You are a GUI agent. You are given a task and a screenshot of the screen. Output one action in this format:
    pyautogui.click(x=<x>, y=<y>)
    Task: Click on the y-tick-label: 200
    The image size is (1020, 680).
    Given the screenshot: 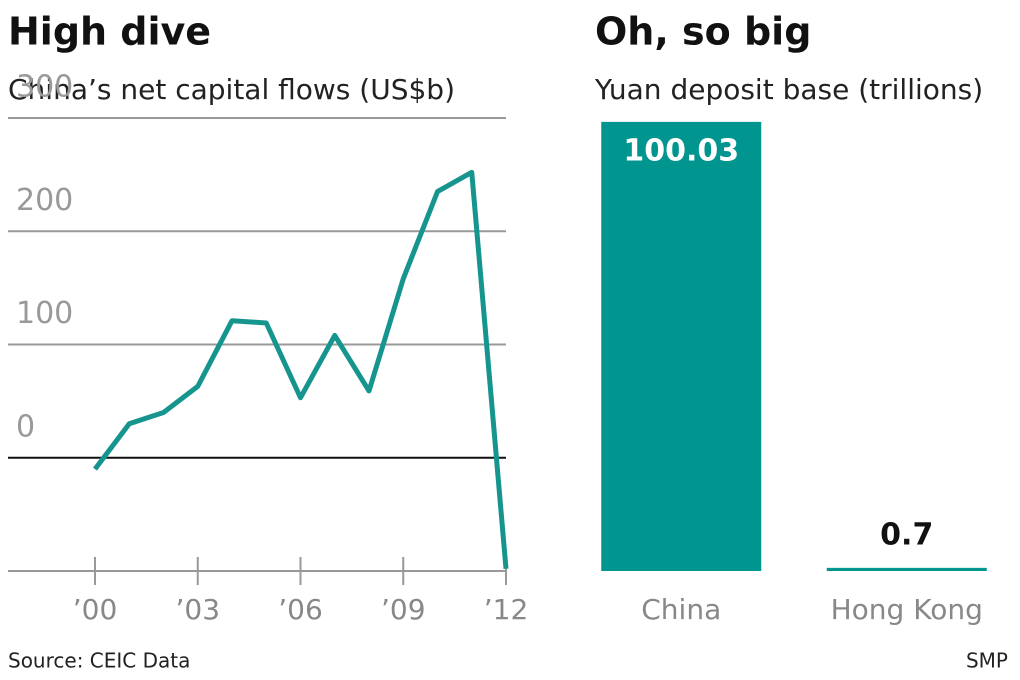 What is the action you would take?
    pyautogui.click(x=44, y=200)
    